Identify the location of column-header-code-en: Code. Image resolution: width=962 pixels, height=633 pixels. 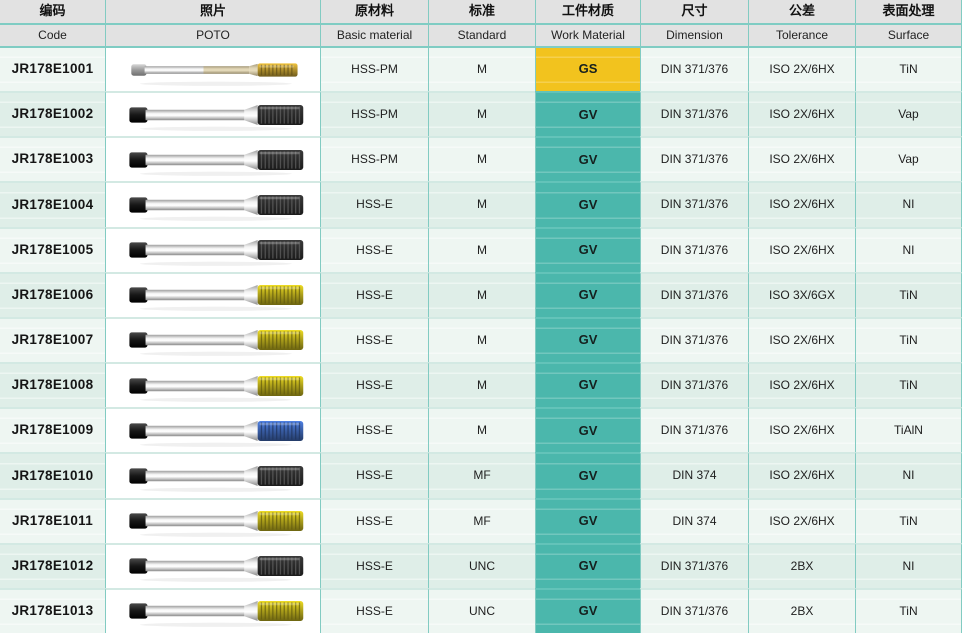
(52, 34).